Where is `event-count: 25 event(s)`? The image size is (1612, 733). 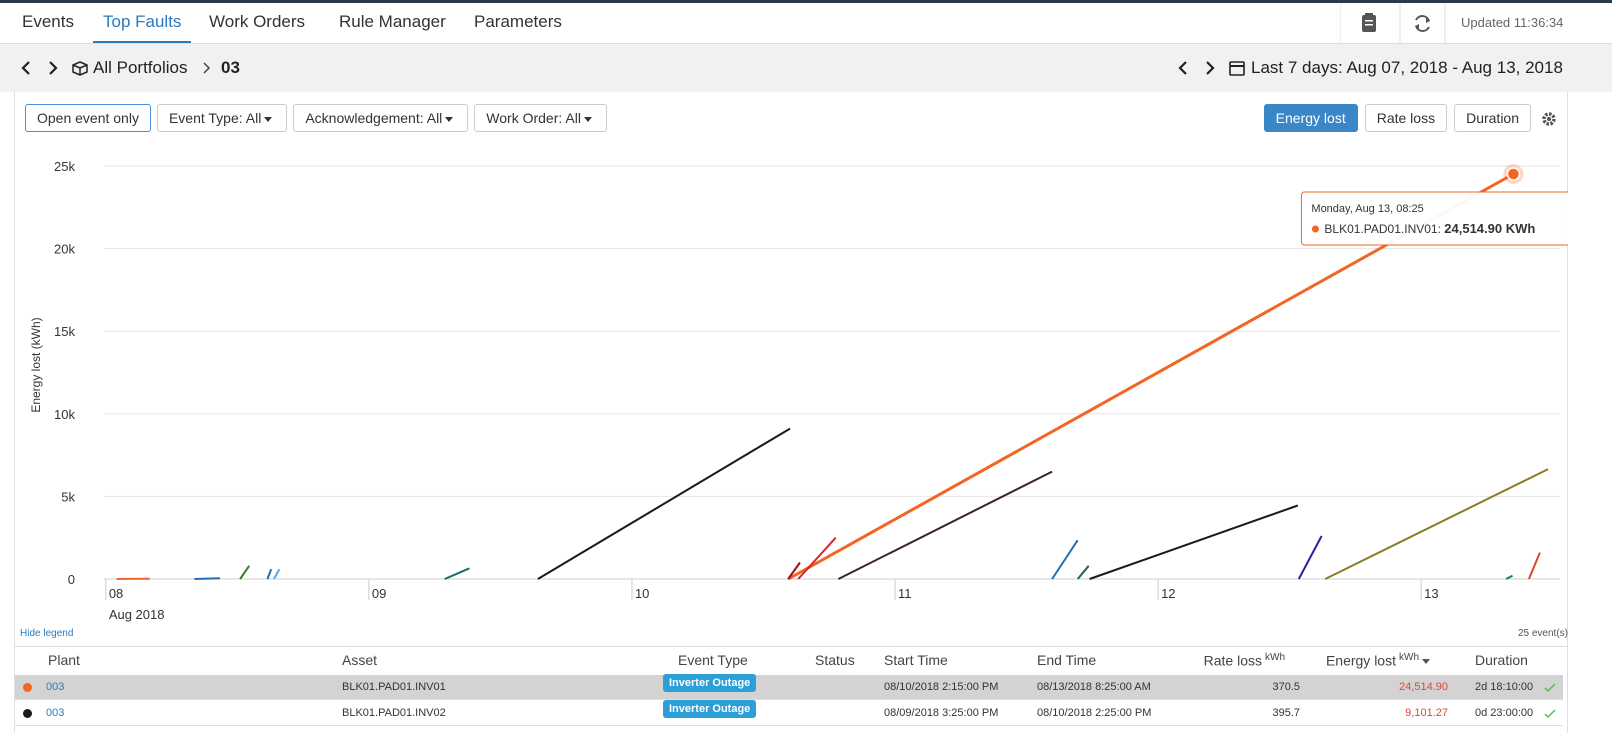
event-count: 25 event(s) is located at coordinates (1542, 633).